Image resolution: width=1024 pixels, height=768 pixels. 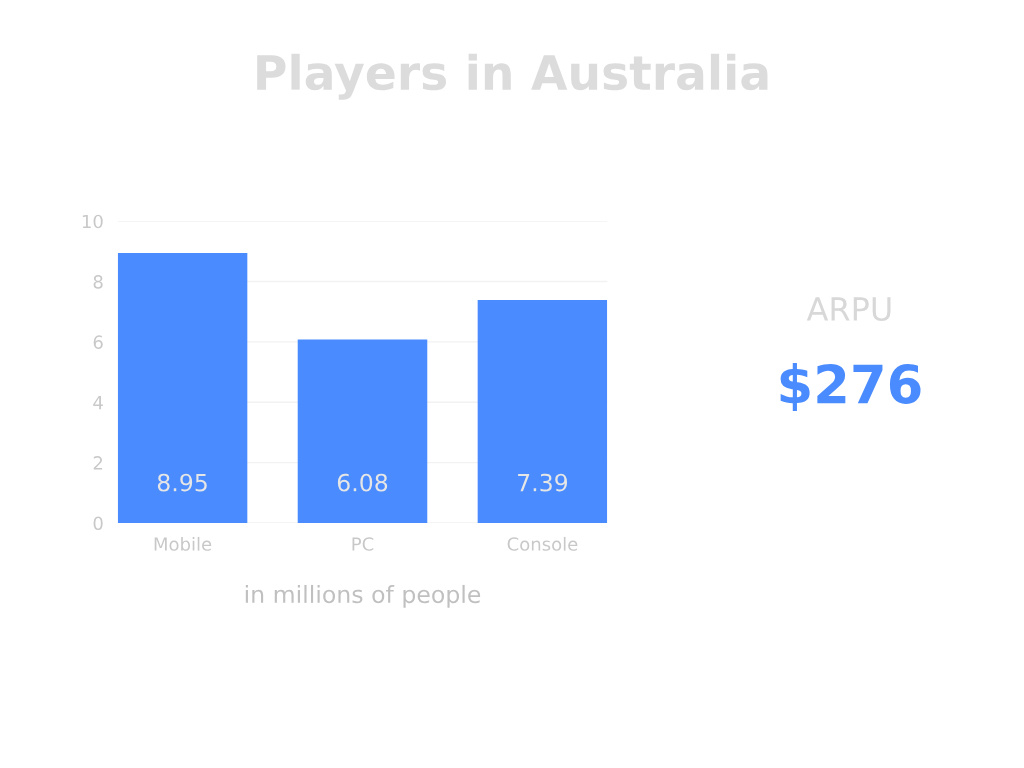 I want to click on data-label: 7.39, so click(x=543, y=482).